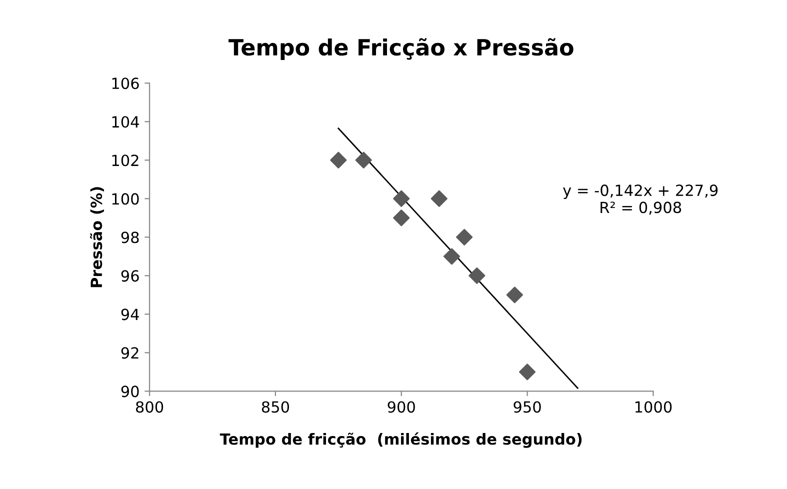 The width and height of the screenshot is (787, 489). Describe the element at coordinates (97, 237) in the screenshot. I see `y-axis-title: Pressão (%)` at that location.